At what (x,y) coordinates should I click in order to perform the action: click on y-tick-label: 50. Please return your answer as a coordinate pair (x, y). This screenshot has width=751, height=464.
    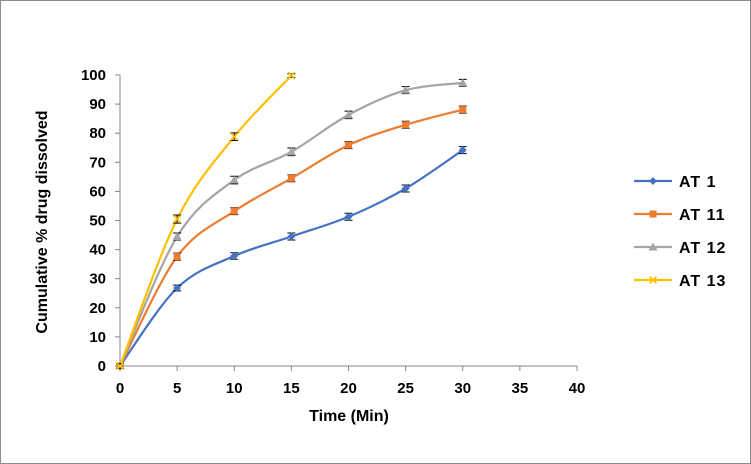
    Looking at the image, I should click on (97, 221).